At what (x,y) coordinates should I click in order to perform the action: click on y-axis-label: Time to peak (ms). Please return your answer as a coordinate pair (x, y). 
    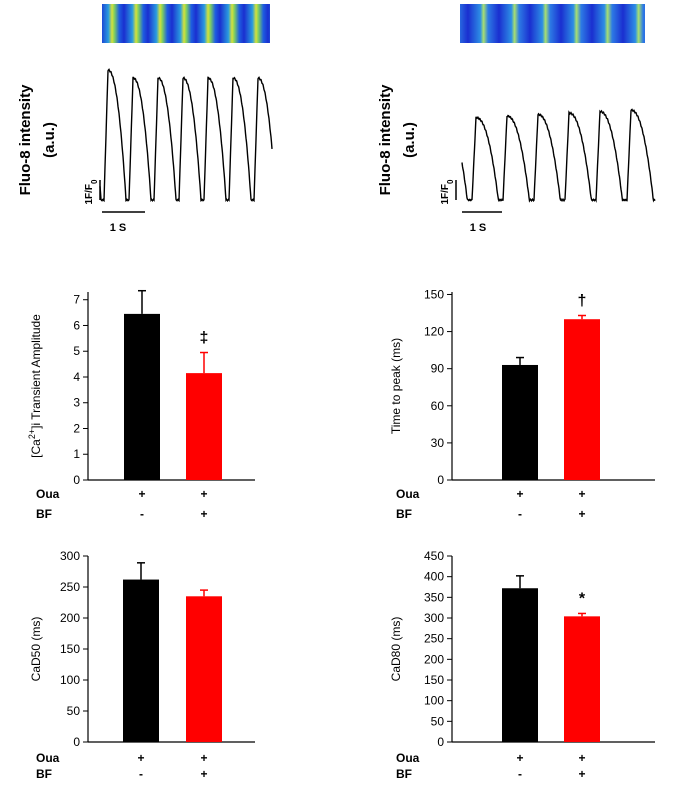
    Looking at the image, I should click on (396, 386).